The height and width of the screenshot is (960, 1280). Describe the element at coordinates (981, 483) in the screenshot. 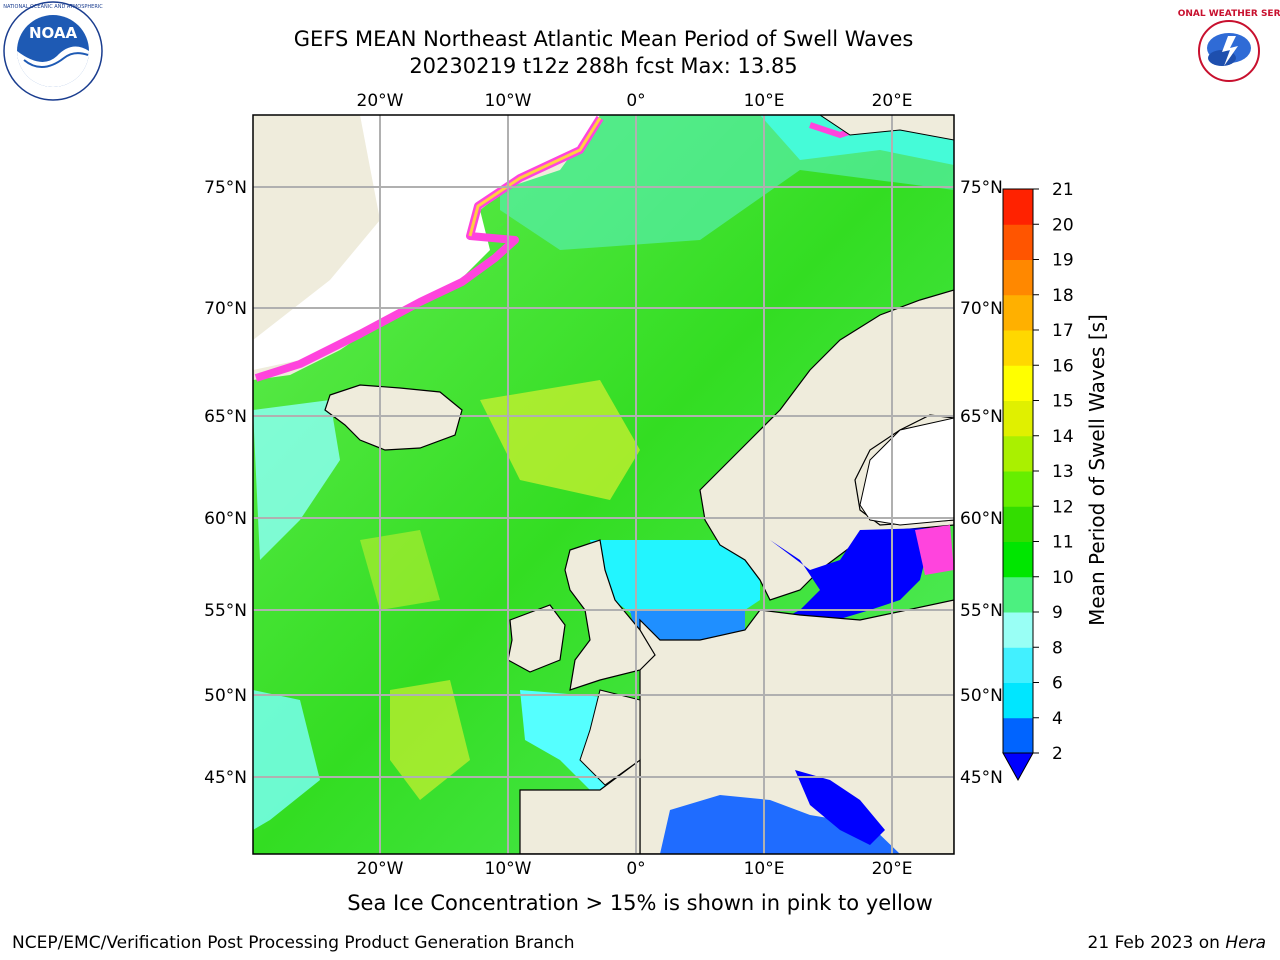

I see `lat-labels-right: 75°N 70°N 65°N 60°N 55°N 50°N 45°N` at that location.